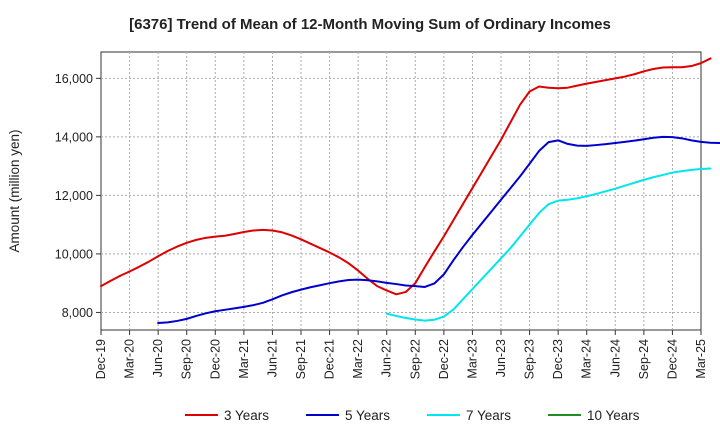  I want to click on x-tick-label: Mar-21, so click(244, 359).